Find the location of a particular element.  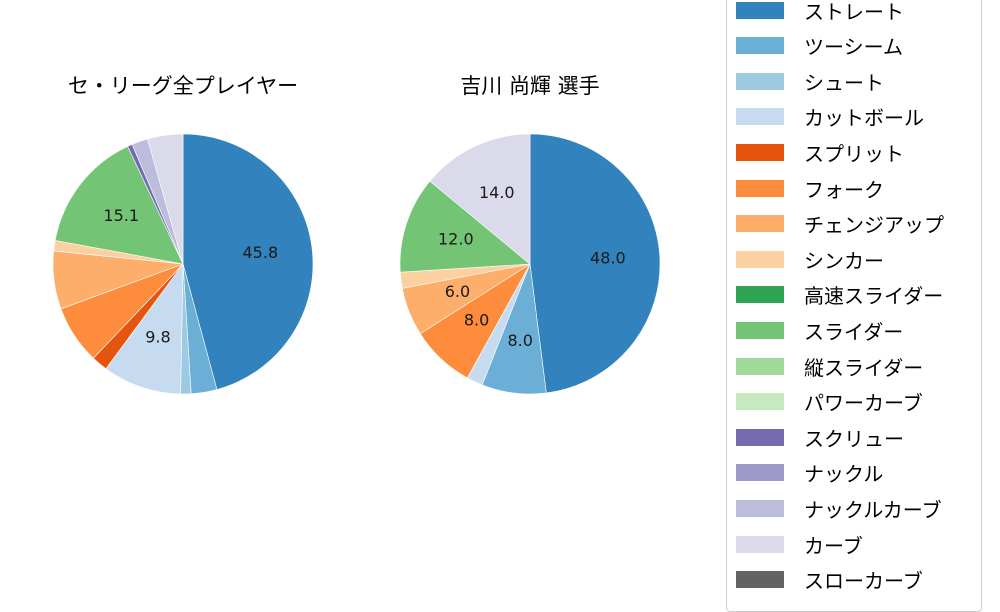

pie-league: 45.8 9.8 15.1 is located at coordinates (183, 264).